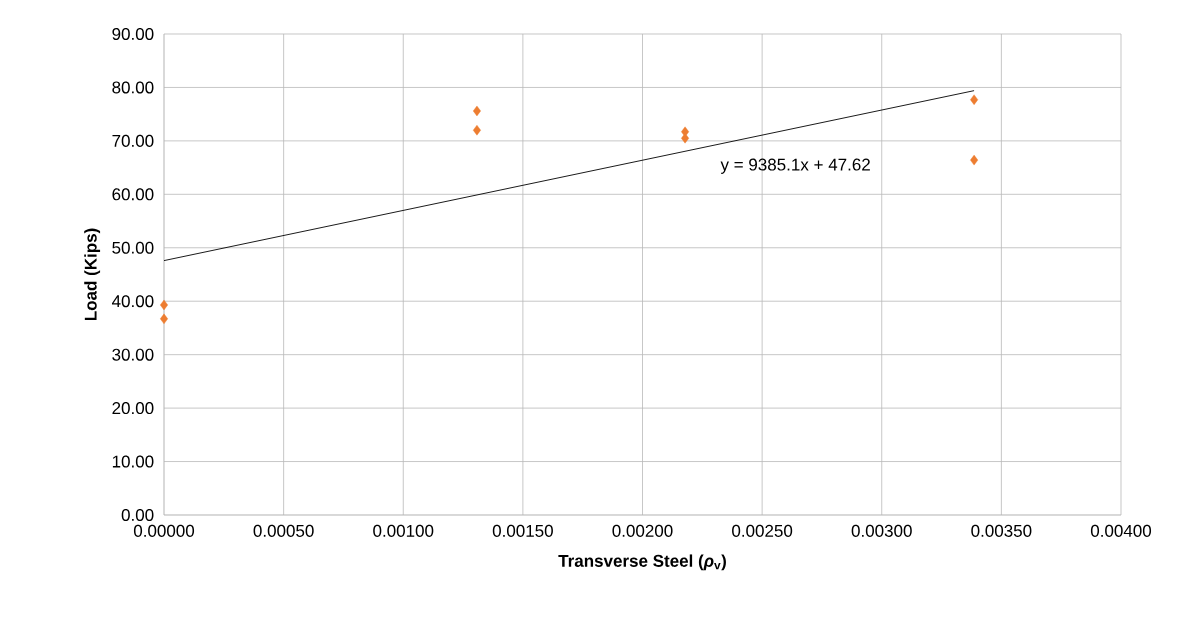 This screenshot has width=1192, height=637. What do you see at coordinates (137, 515) in the screenshot?
I see `y-tick-label: 0.00` at bounding box center [137, 515].